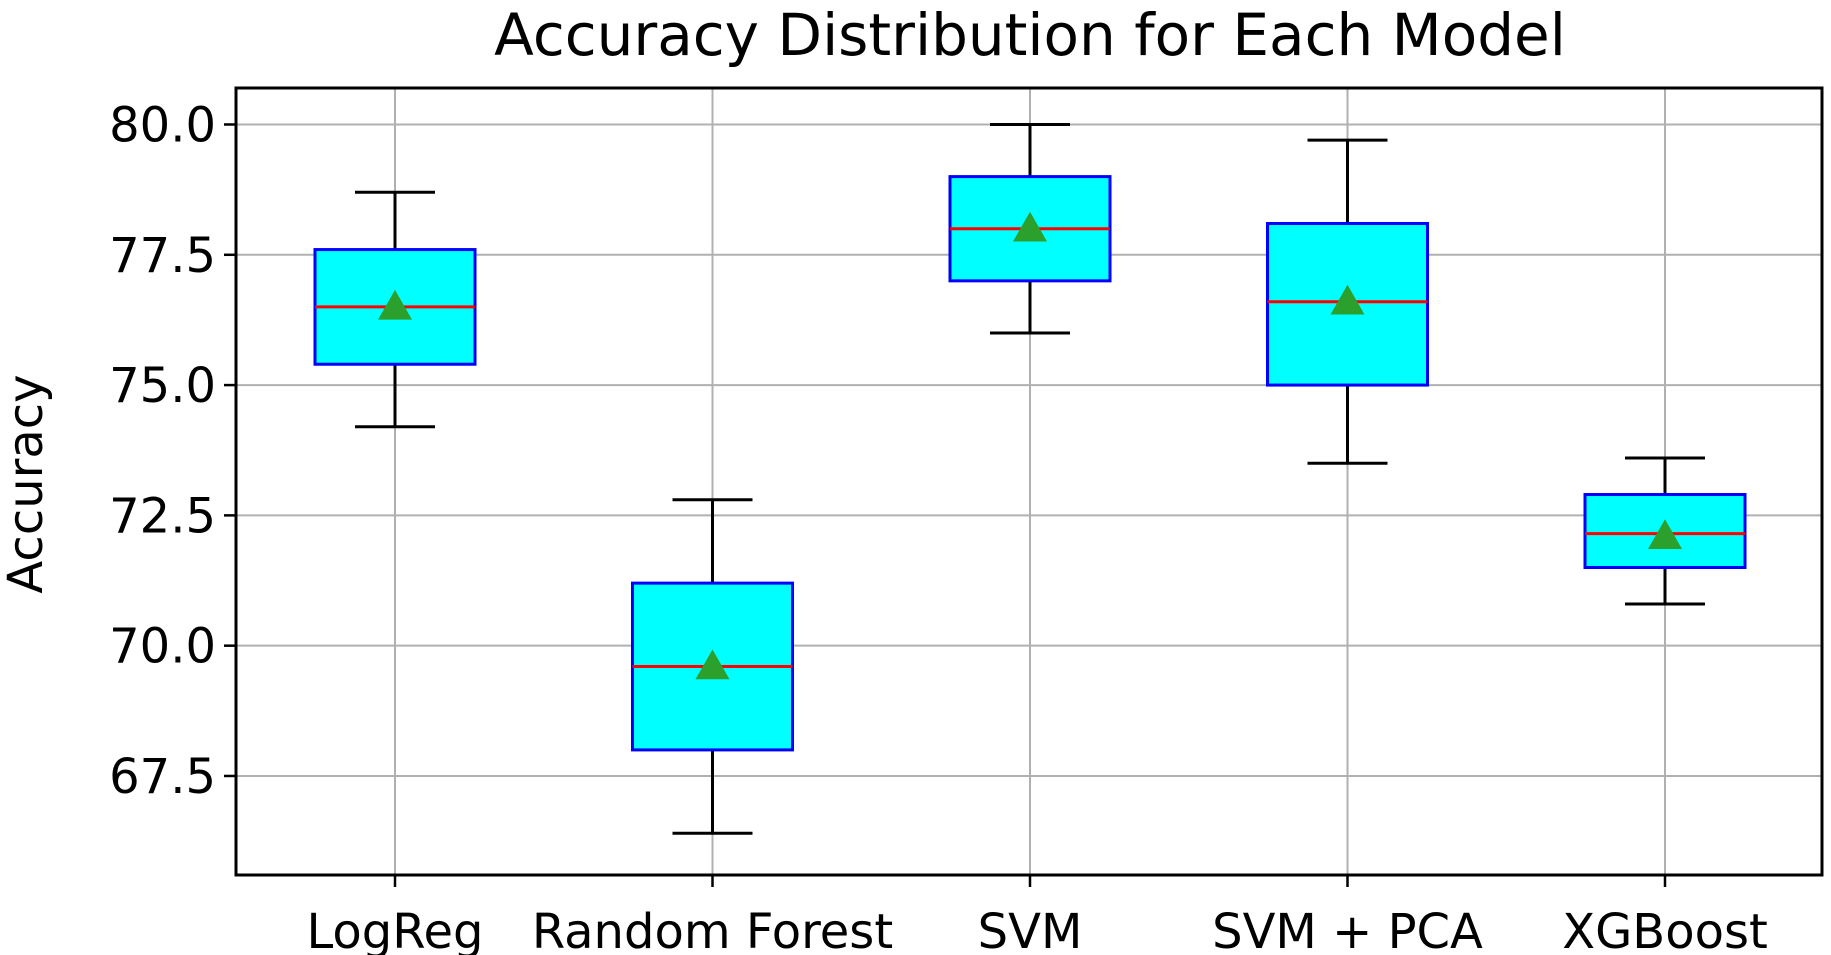 Image resolution: width=1831 pixels, height=955 pixels. Describe the element at coordinates (27, 483) in the screenshot. I see `y-axis-label: Accuracy` at that location.